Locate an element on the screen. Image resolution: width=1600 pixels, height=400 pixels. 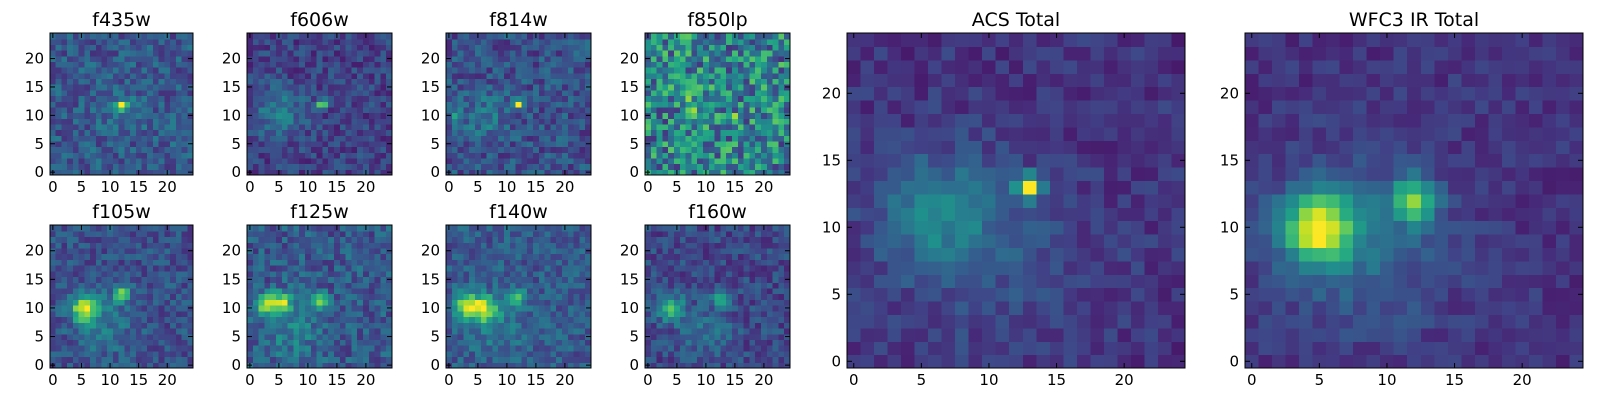
heatmap-cells is located at coordinates (320, 104).